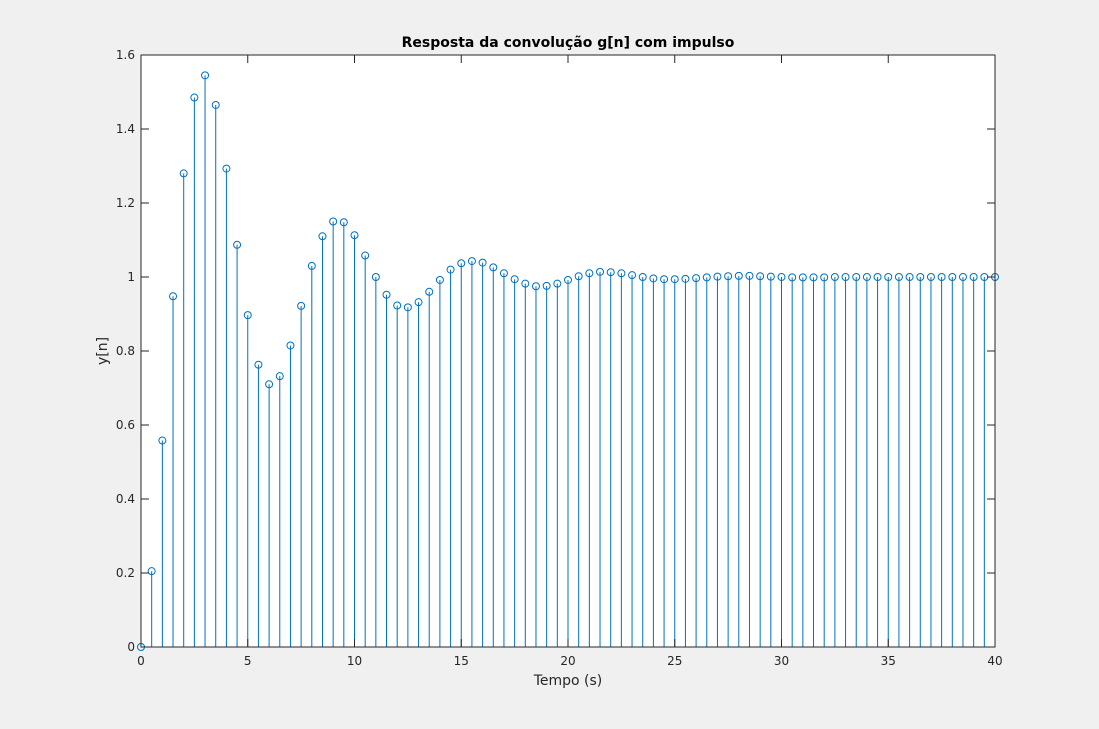  What do you see at coordinates (674, 661) in the screenshot?
I see `x-tick-label: 25` at bounding box center [674, 661].